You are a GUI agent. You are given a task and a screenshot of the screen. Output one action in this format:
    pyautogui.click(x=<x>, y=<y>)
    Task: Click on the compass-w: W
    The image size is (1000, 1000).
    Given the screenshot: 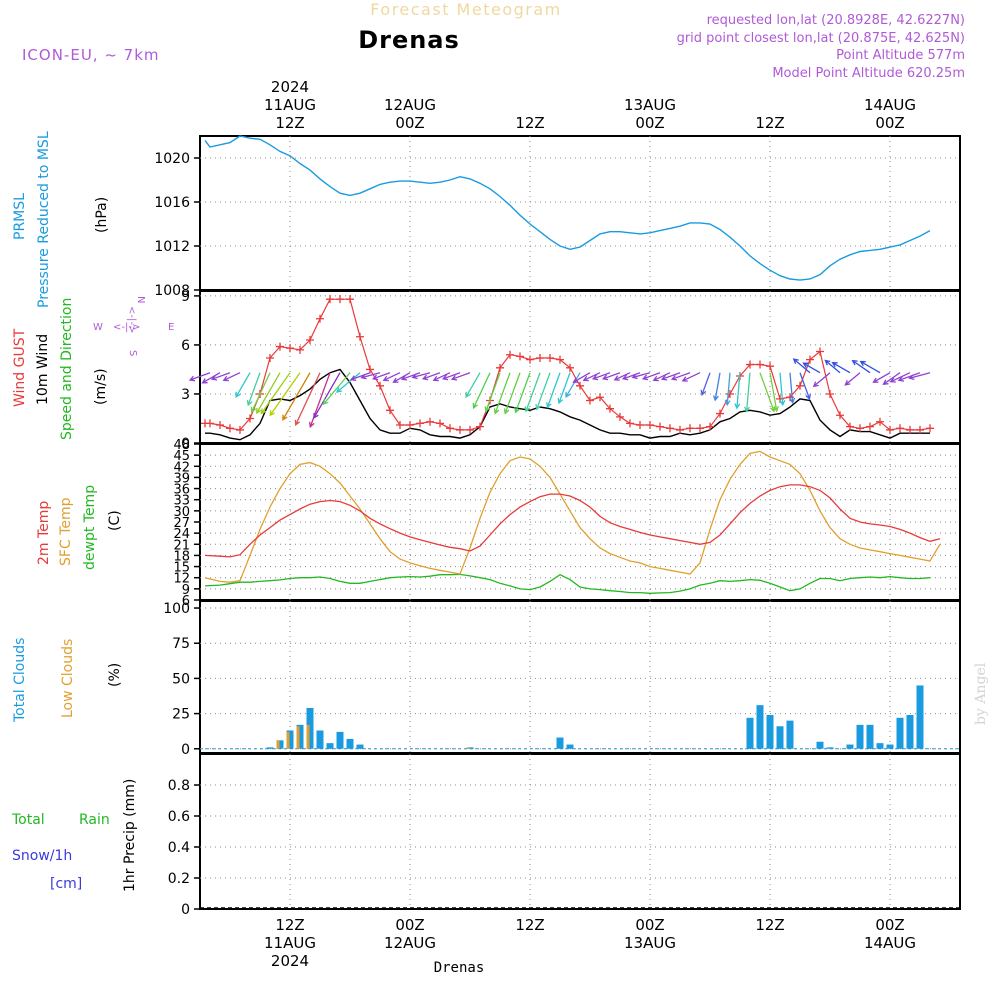 What is the action you would take?
    pyautogui.click(x=98, y=327)
    